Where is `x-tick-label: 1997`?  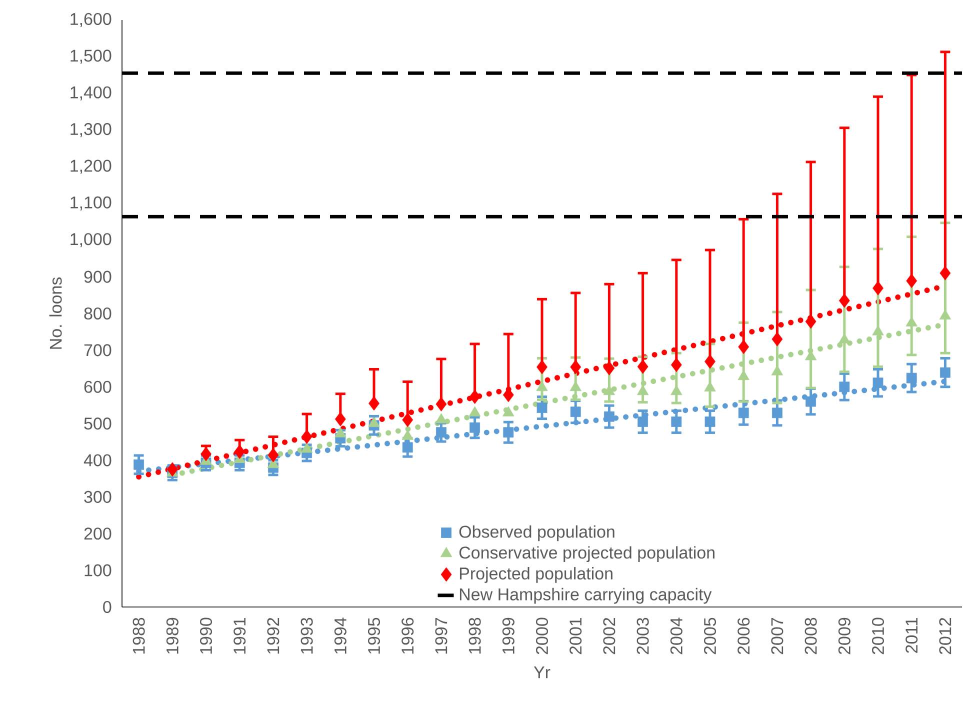 x-tick-label: 1997 is located at coordinates (441, 636).